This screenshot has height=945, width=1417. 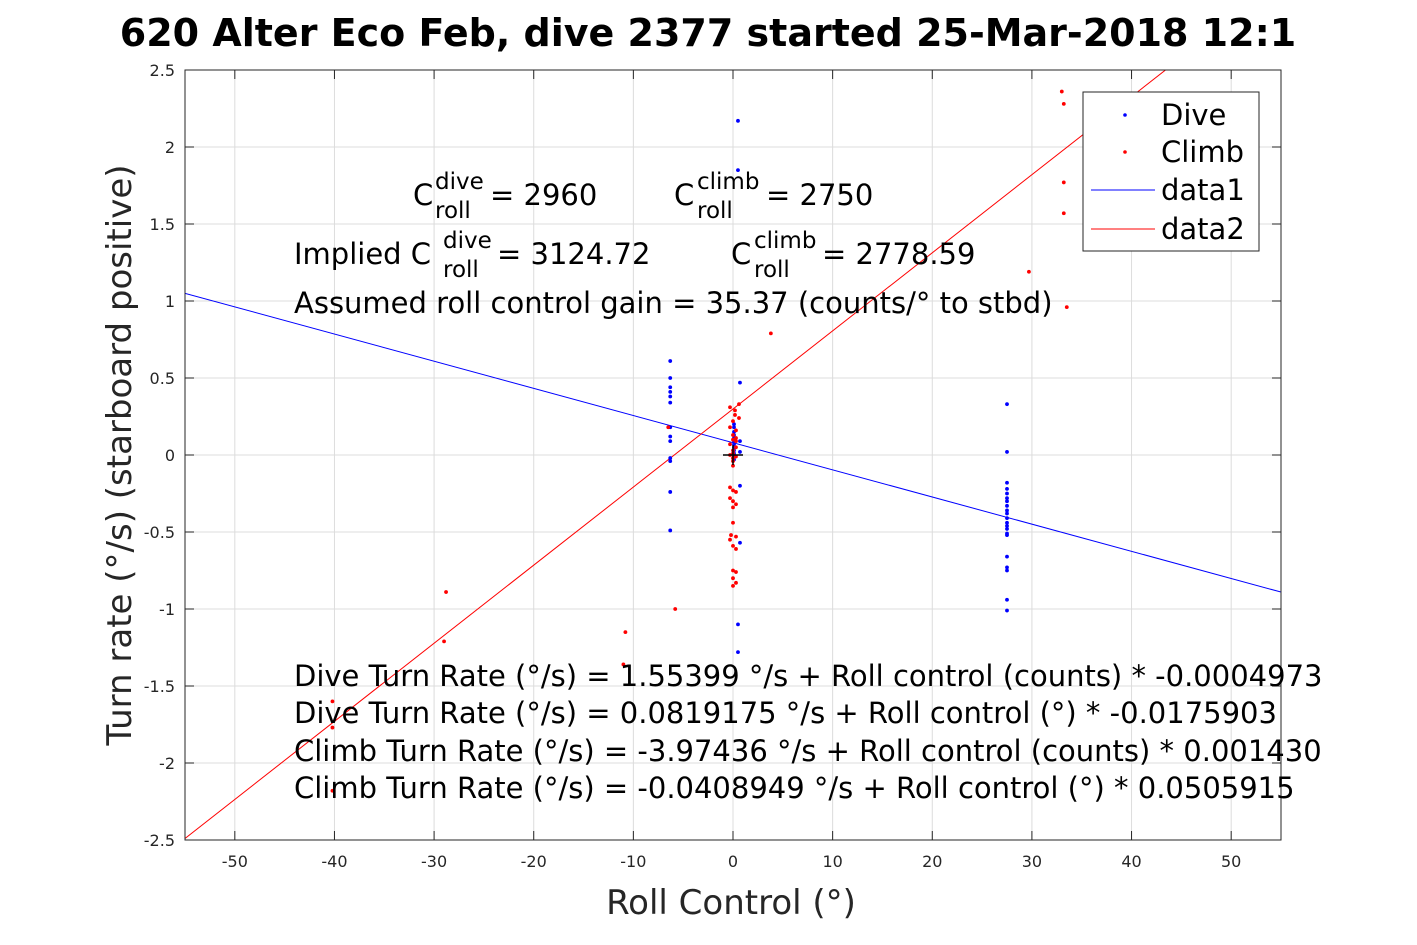 What do you see at coordinates (159, 686) in the screenshot?
I see `y-tick-label: -1.5` at bounding box center [159, 686].